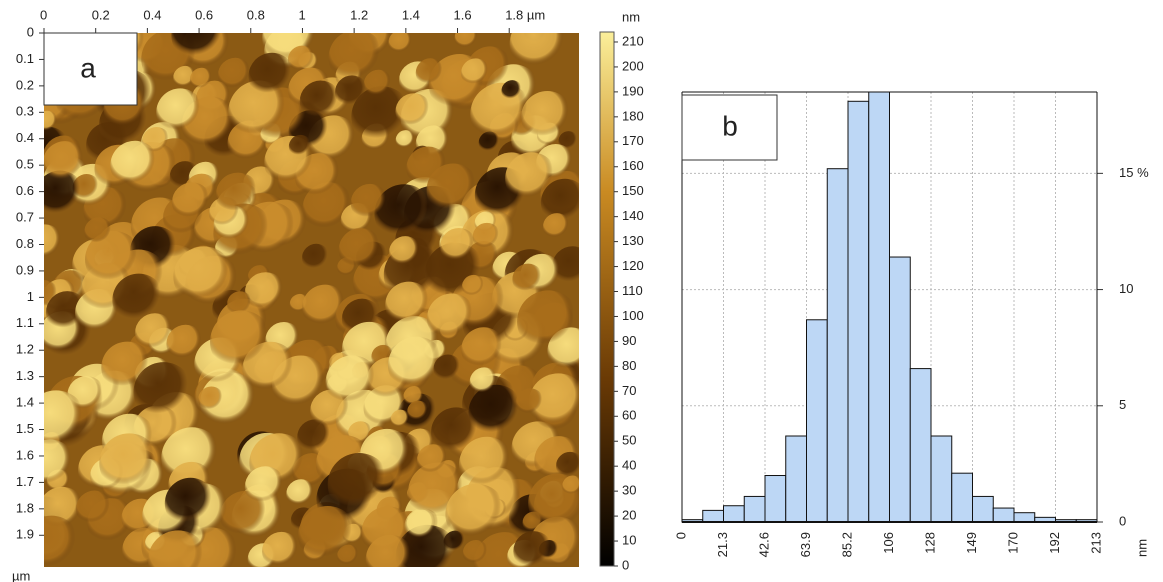 The width and height of the screenshot is (1163, 582). Describe the element at coordinates (101, 14) in the screenshot. I see `x-tick-label: 0.2` at that location.